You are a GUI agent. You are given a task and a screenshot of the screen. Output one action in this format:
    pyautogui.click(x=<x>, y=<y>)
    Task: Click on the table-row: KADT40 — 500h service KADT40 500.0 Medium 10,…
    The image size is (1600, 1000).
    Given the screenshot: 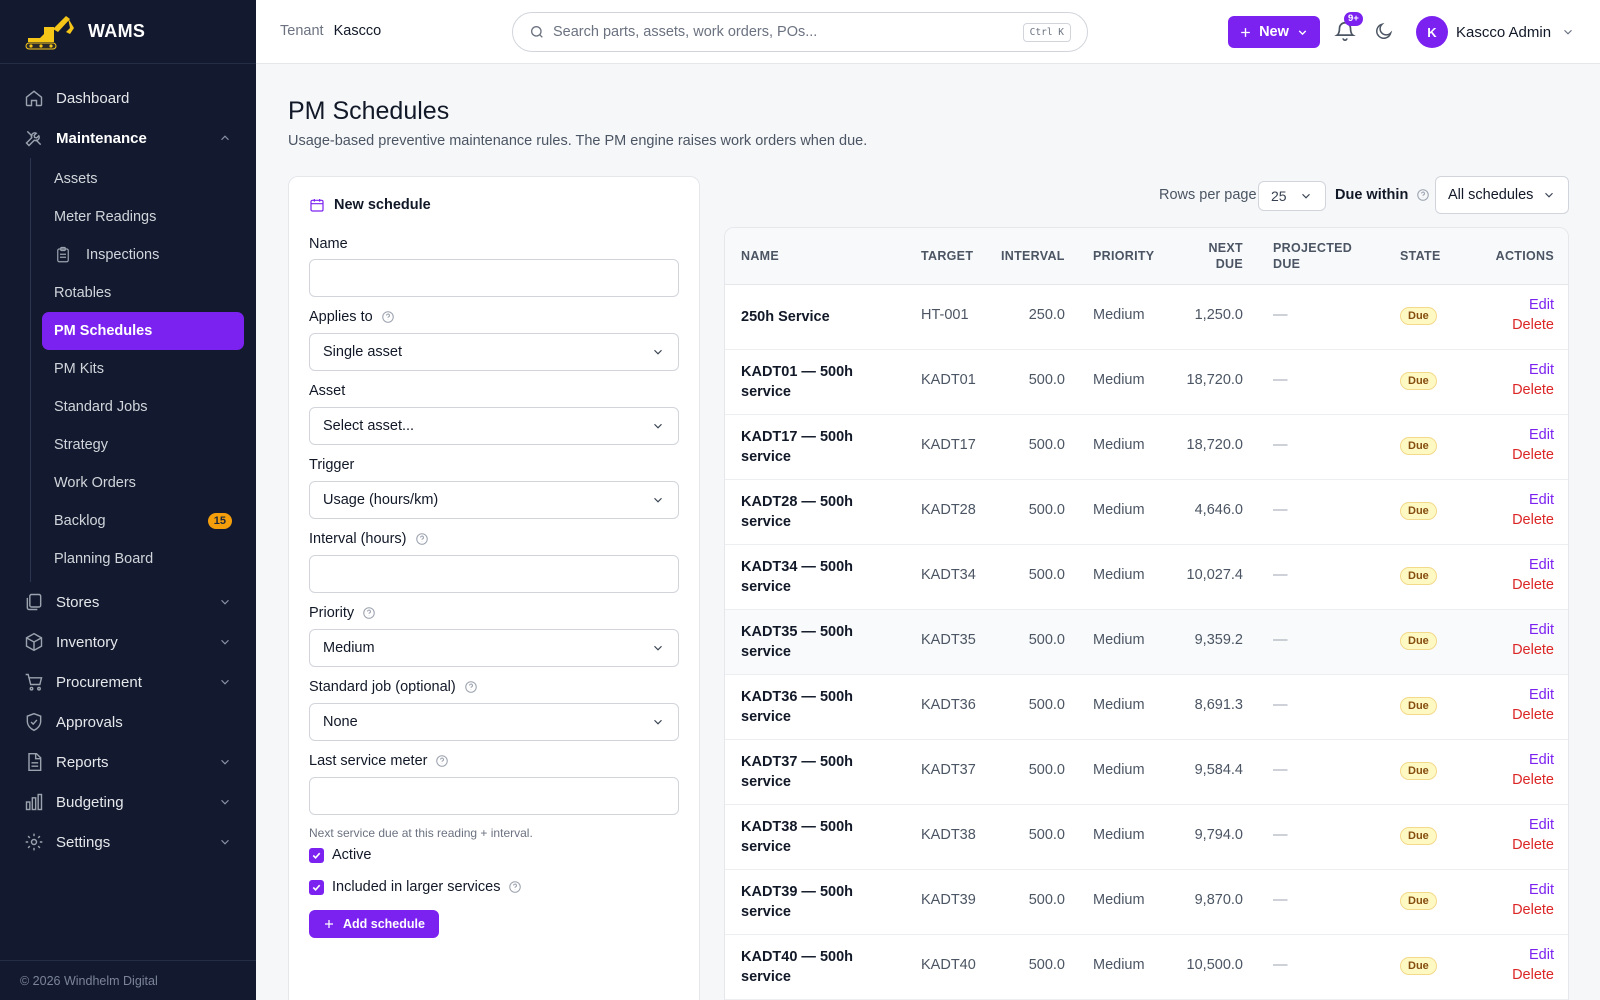 What is the action you would take?
    pyautogui.click(x=1146, y=967)
    